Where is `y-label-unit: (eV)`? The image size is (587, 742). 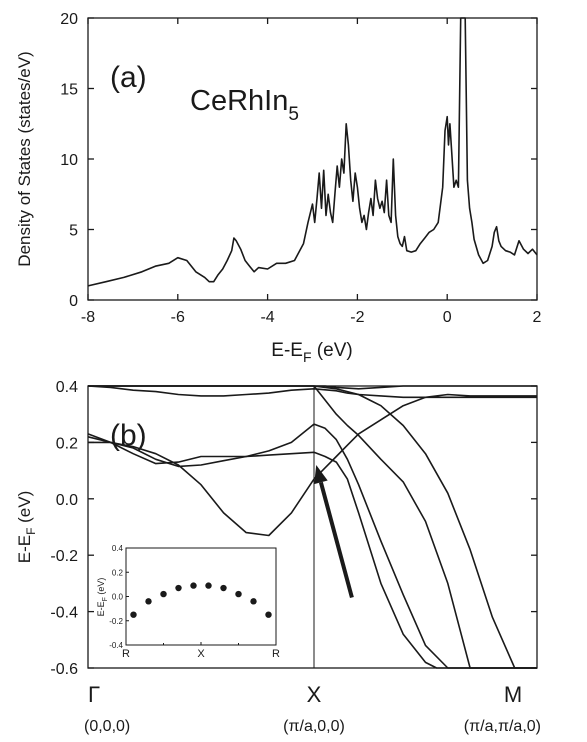
y-label-unit: (eV) is located at coordinates (24, 509).